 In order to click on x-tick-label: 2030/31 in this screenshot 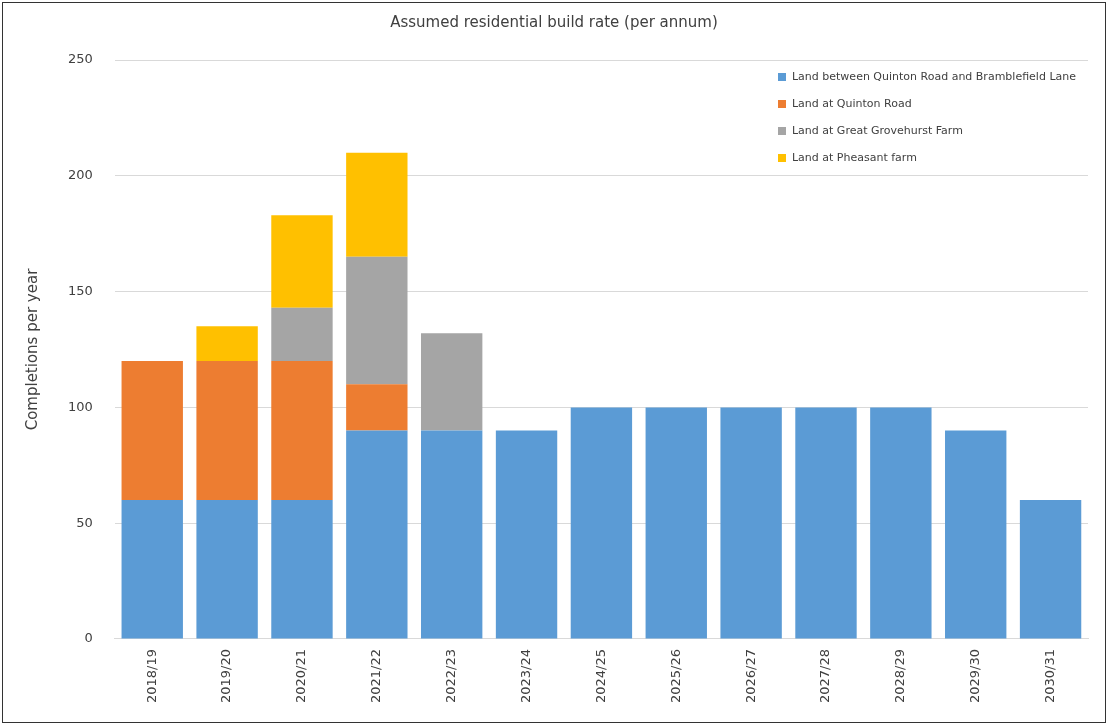, I will do `click(1049, 676)`.